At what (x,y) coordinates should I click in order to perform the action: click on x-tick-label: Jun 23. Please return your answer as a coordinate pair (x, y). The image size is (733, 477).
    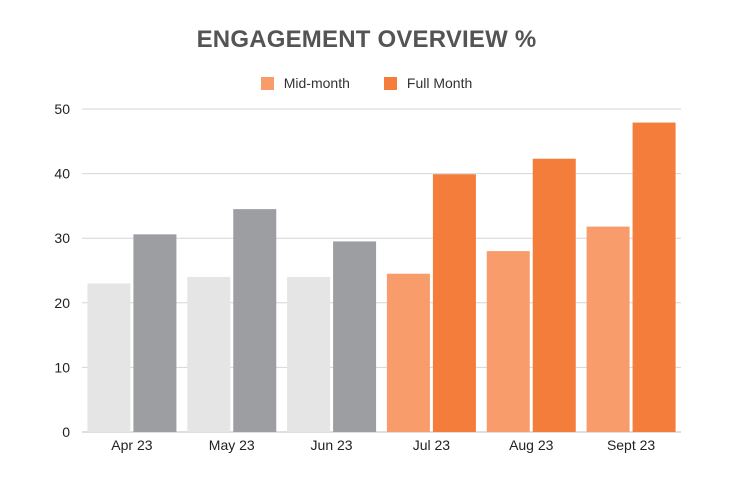
    Looking at the image, I should click on (332, 445).